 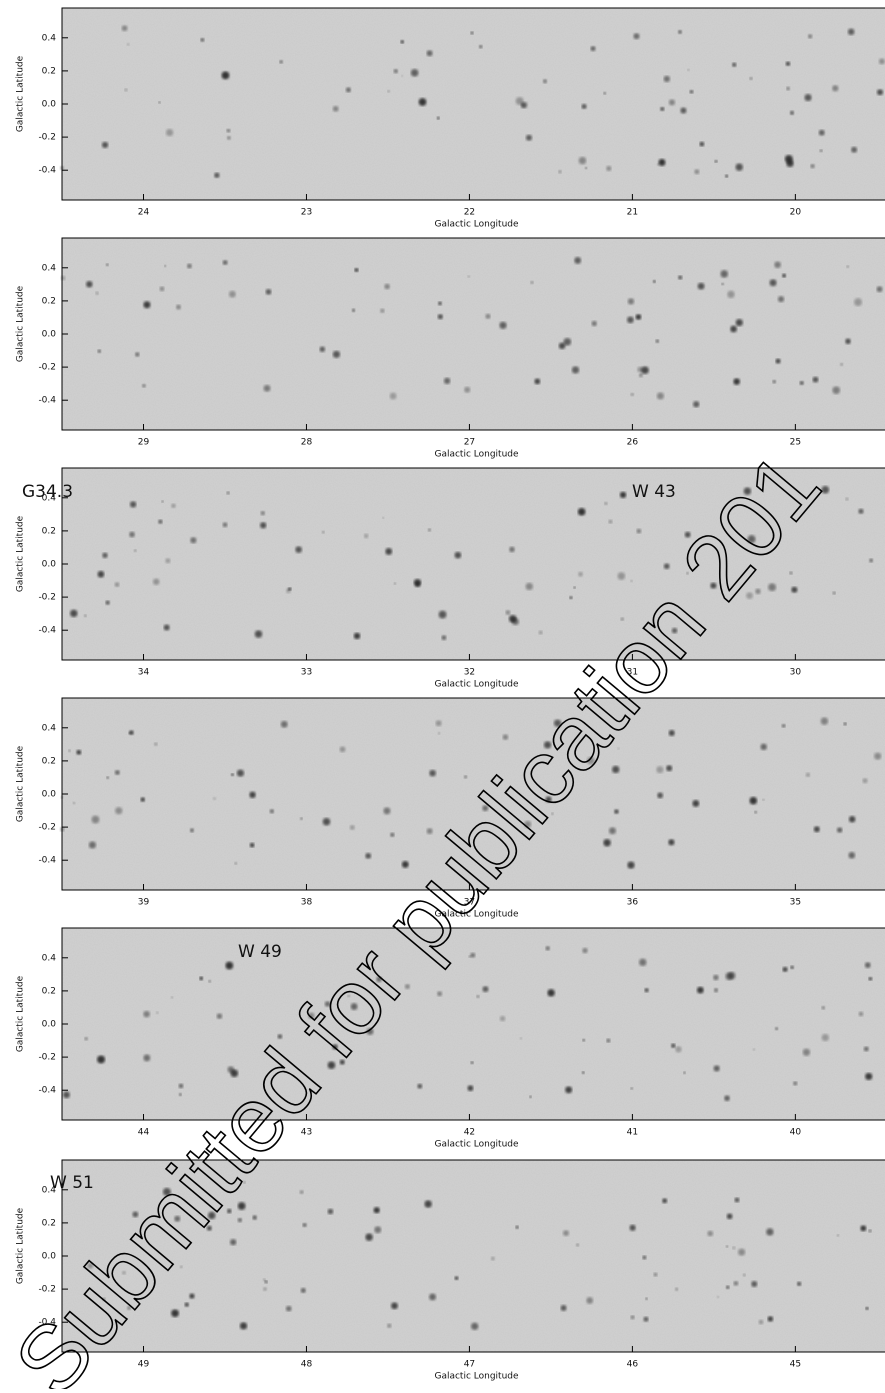 What do you see at coordinates (49, 1025) in the screenshot?
I see `y-tick-label: 0.0` at bounding box center [49, 1025].